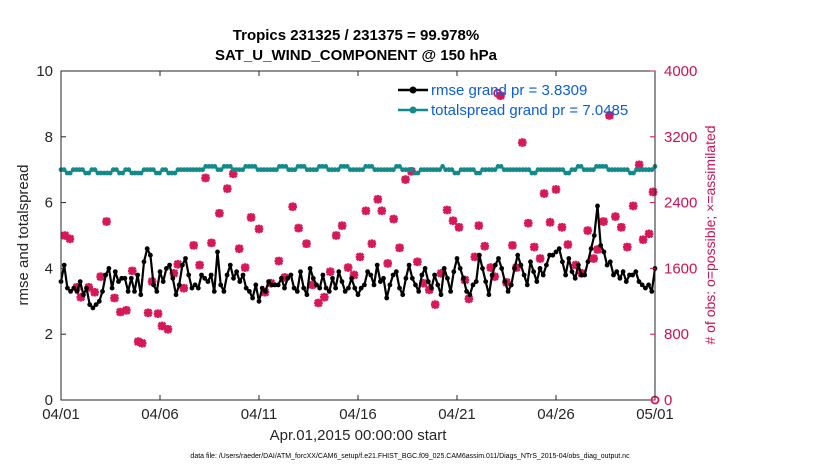 The image size is (830, 470). What do you see at coordinates (413, 110) in the screenshot?
I see `legend-totalspread-marker` at bounding box center [413, 110].